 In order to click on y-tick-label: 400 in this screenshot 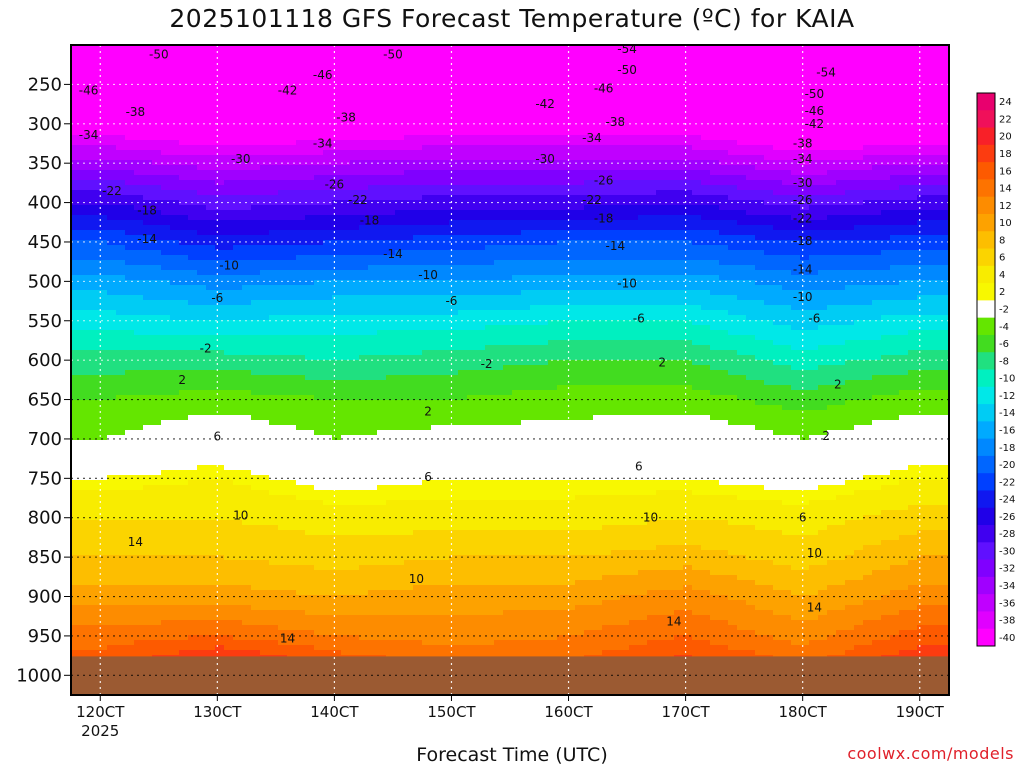, I will do `click(45, 203)`.